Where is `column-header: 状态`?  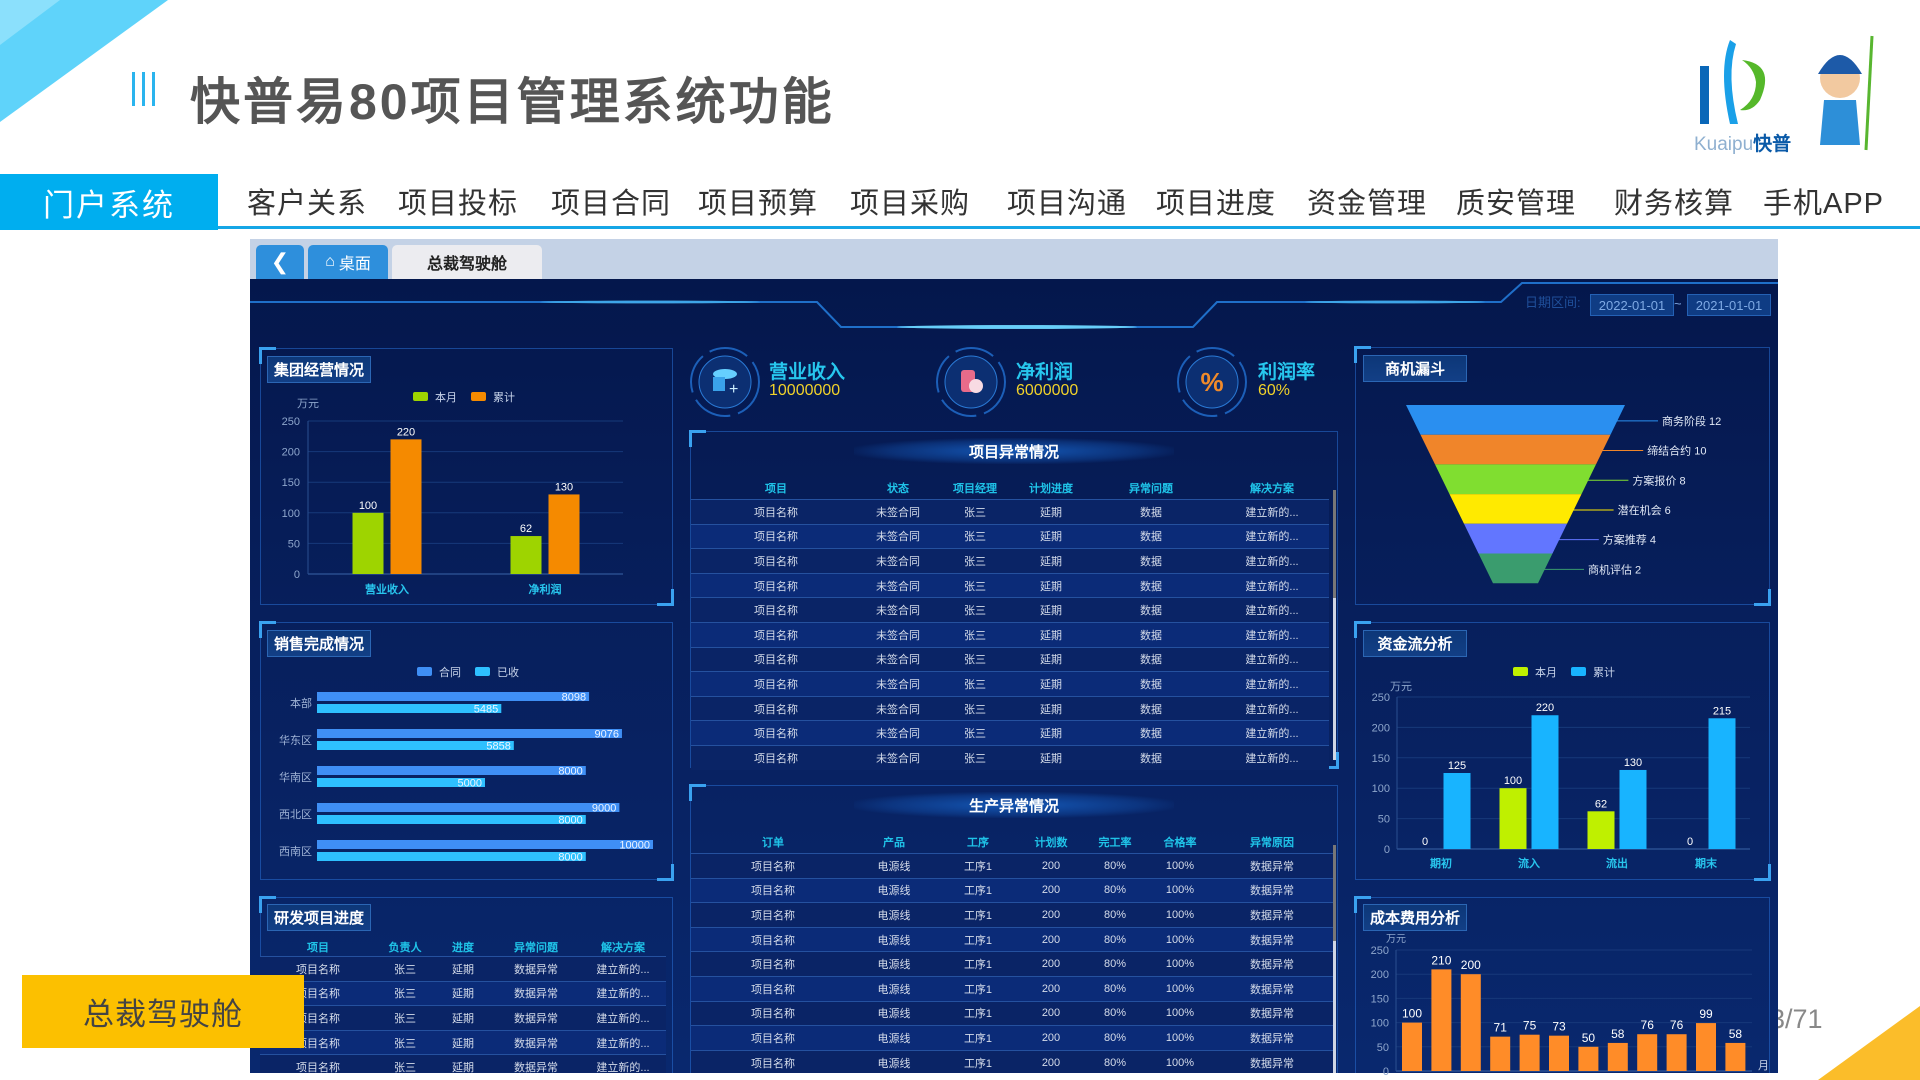 column-header: 状态 is located at coordinates (898, 489).